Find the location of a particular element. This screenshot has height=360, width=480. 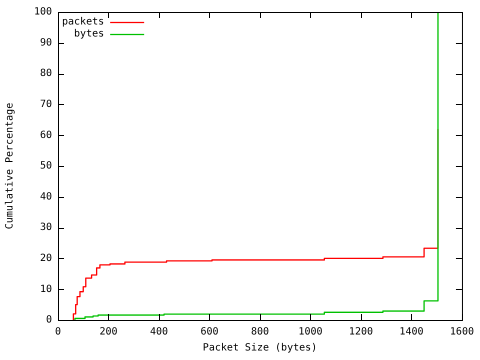

x-axis-title: Packet Size (bytes) is located at coordinates (260, 348).